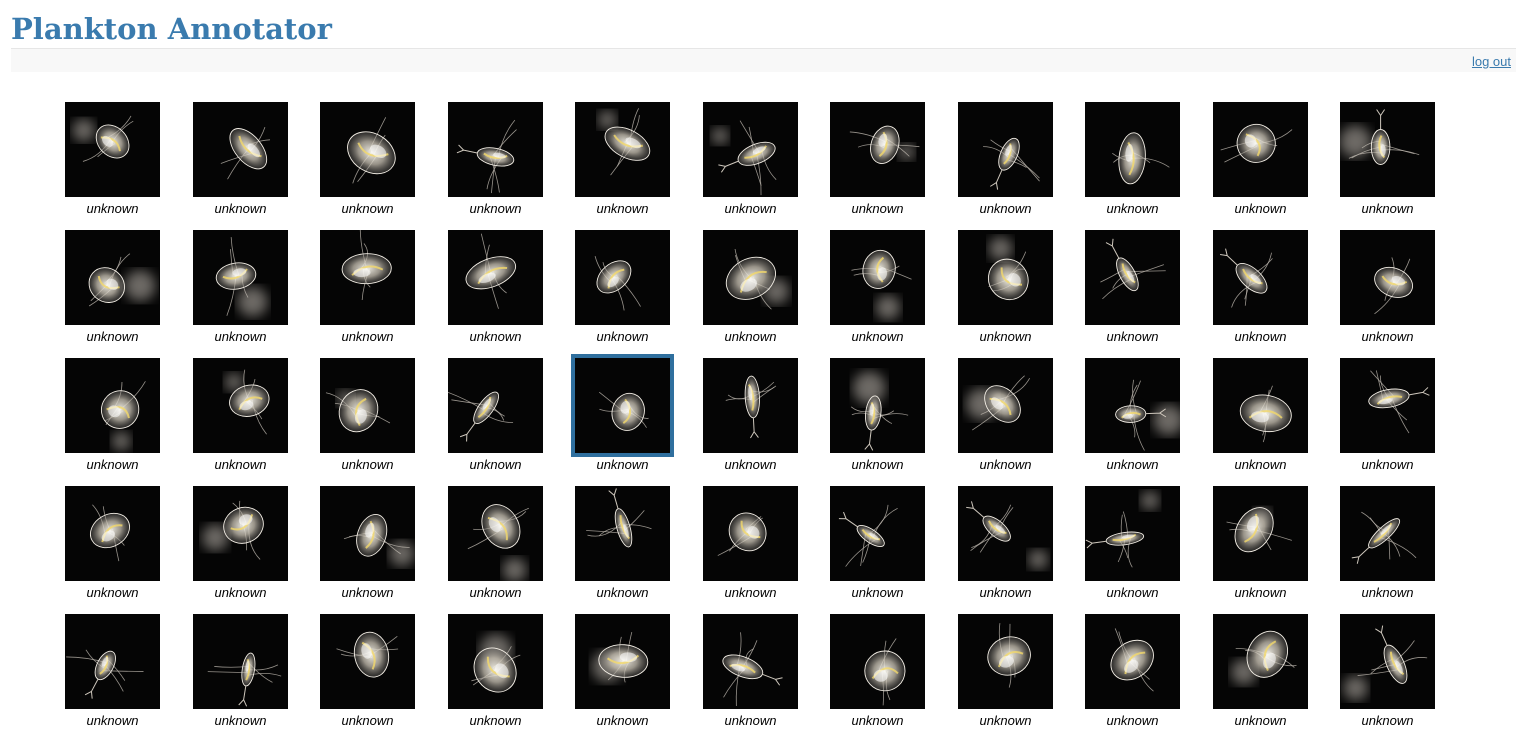  I want to click on logout-link: log out, so click(1491, 61).